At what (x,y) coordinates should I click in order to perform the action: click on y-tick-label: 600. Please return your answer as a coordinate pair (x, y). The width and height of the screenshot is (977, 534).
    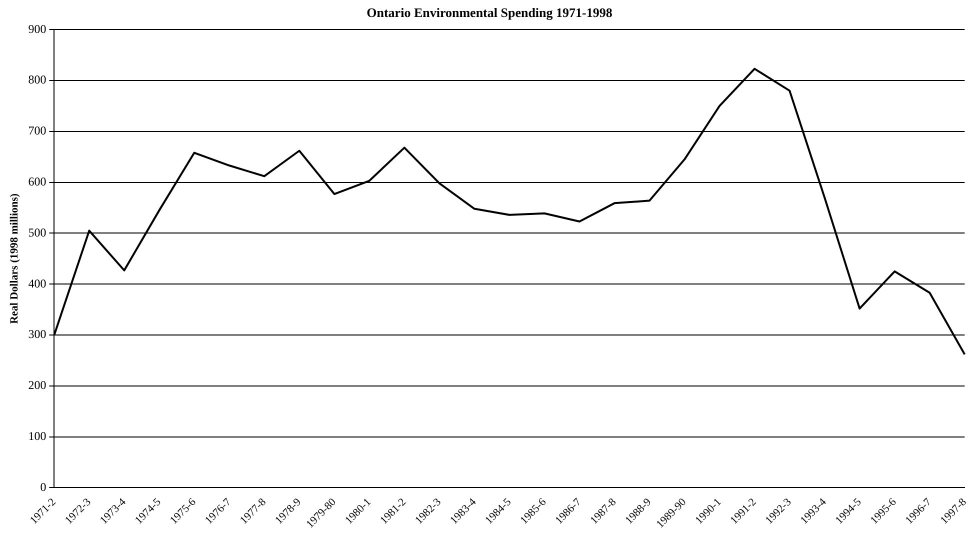
    Looking at the image, I should click on (37, 181).